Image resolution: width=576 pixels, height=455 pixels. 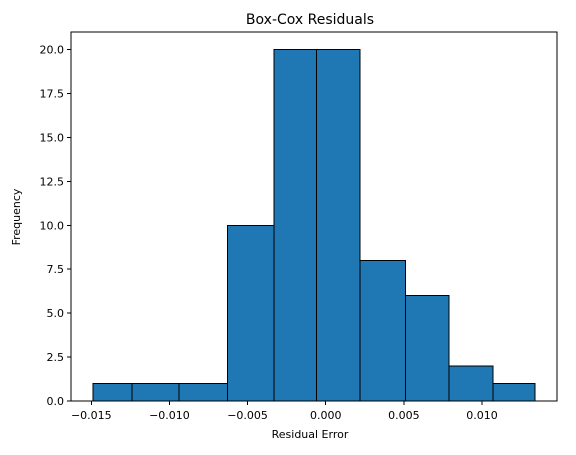 What do you see at coordinates (284, 411) in the screenshot?
I see `x-axis: −0.015 −0.010 −0.005 0.000 0.005 0.010` at bounding box center [284, 411].